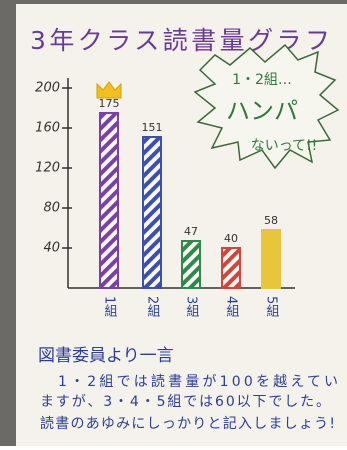 The height and width of the screenshot is (450, 347). Describe the element at coordinates (106, 356) in the screenshot. I see `note-title: 図書委員より一言` at that location.